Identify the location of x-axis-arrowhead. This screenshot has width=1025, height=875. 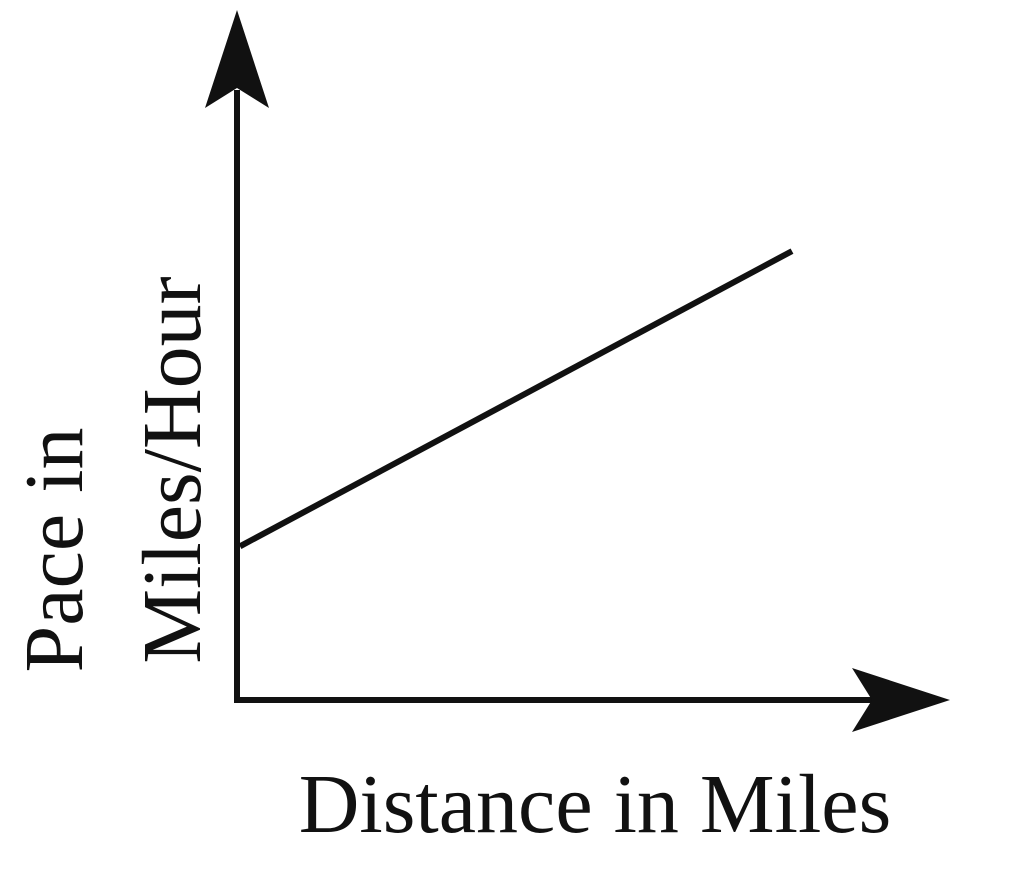
(901, 700).